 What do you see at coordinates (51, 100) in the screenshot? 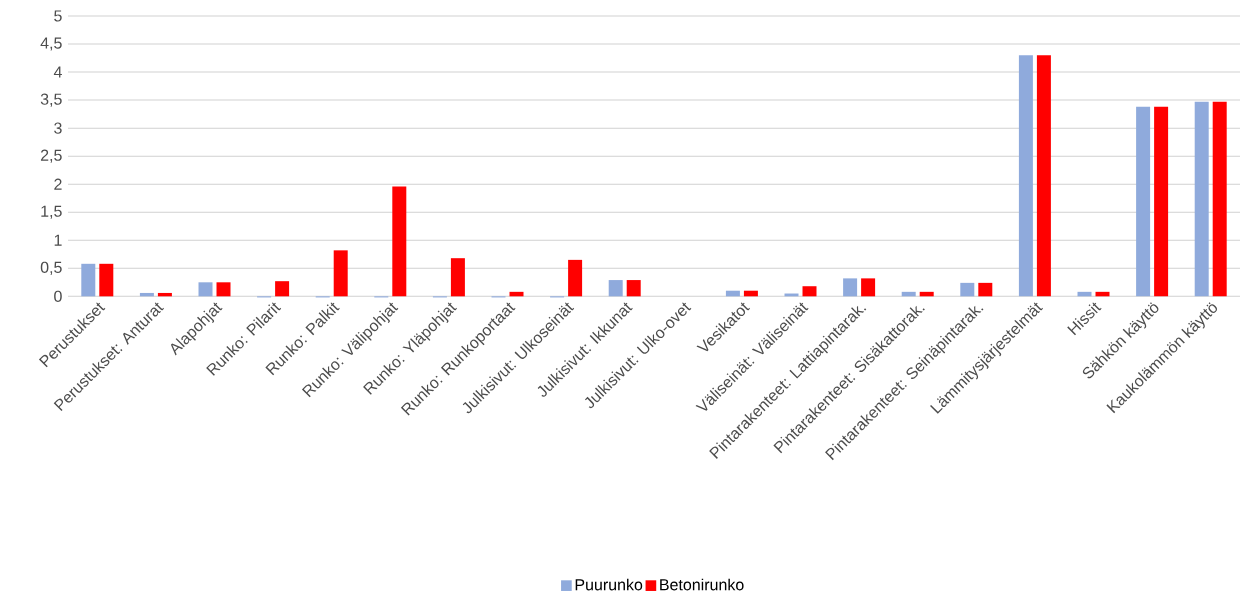
I see `y-tick-label: 3,5` at bounding box center [51, 100].